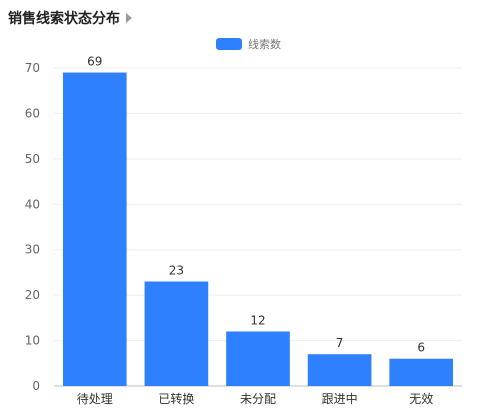  I want to click on bar-value-label: 69, so click(94, 62).